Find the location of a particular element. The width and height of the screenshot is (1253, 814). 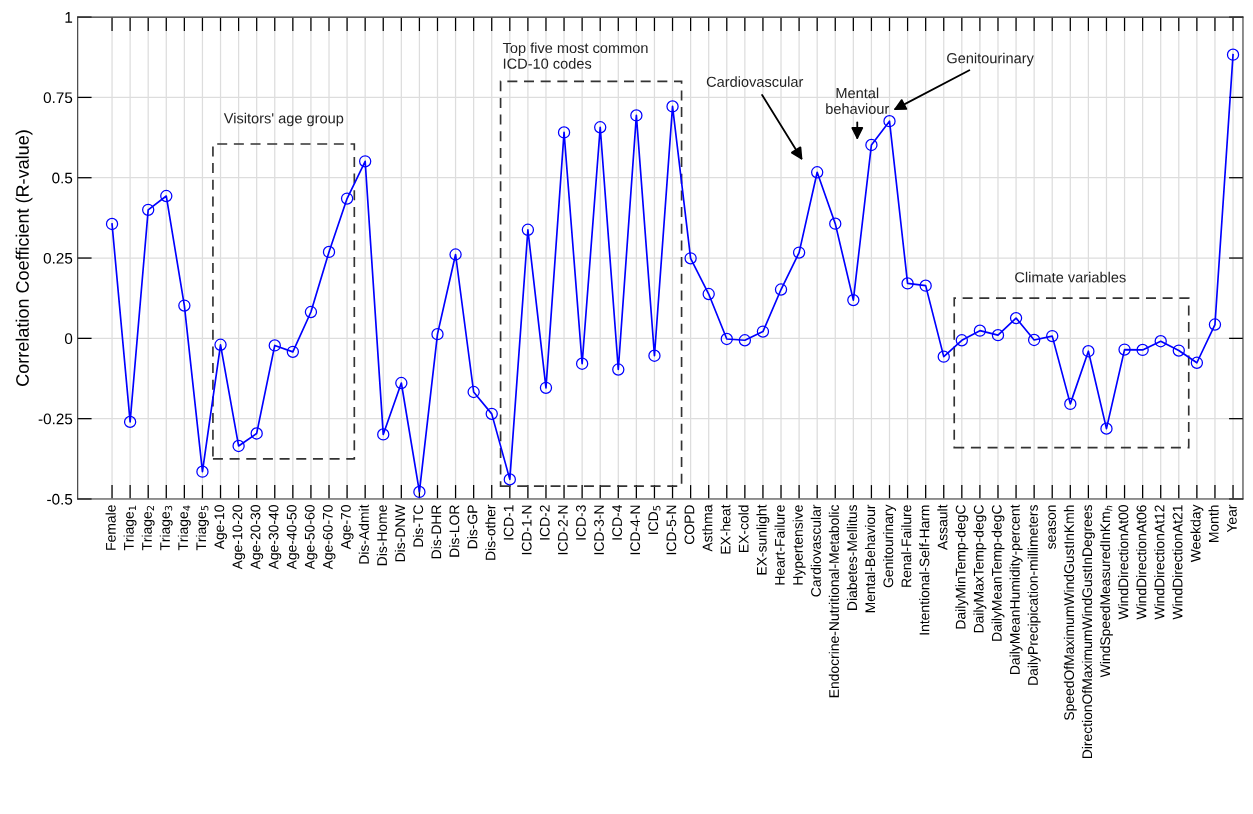

x-tick-label: season is located at coordinates (1052, 527).